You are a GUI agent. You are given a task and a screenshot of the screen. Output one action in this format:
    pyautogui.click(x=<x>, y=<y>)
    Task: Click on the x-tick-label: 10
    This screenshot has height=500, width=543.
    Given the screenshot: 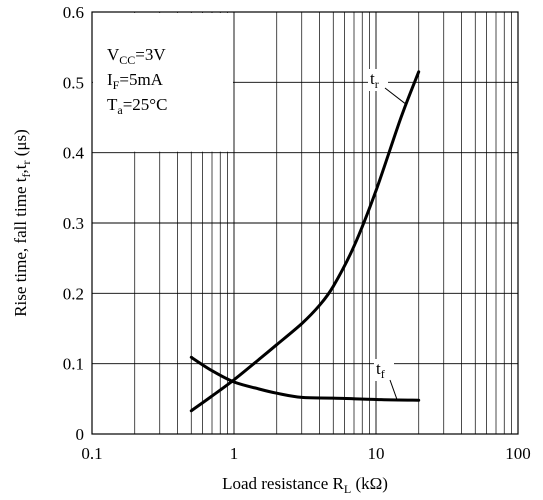 What is the action you would take?
    pyautogui.click(x=376, y=453)
    